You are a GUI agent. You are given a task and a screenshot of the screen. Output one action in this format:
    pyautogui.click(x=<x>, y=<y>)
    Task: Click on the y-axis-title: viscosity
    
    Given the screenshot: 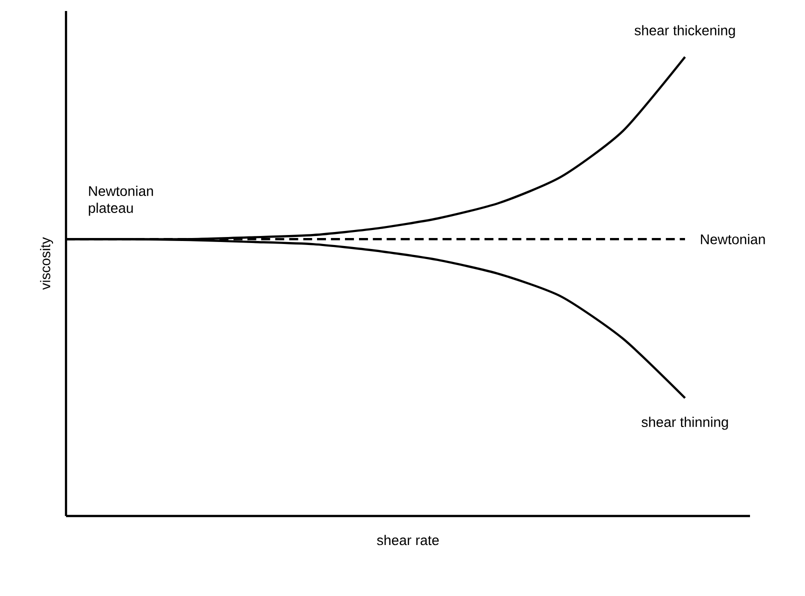 What is the action you would take?
    pyautogui.click(x=47, y=263)
    